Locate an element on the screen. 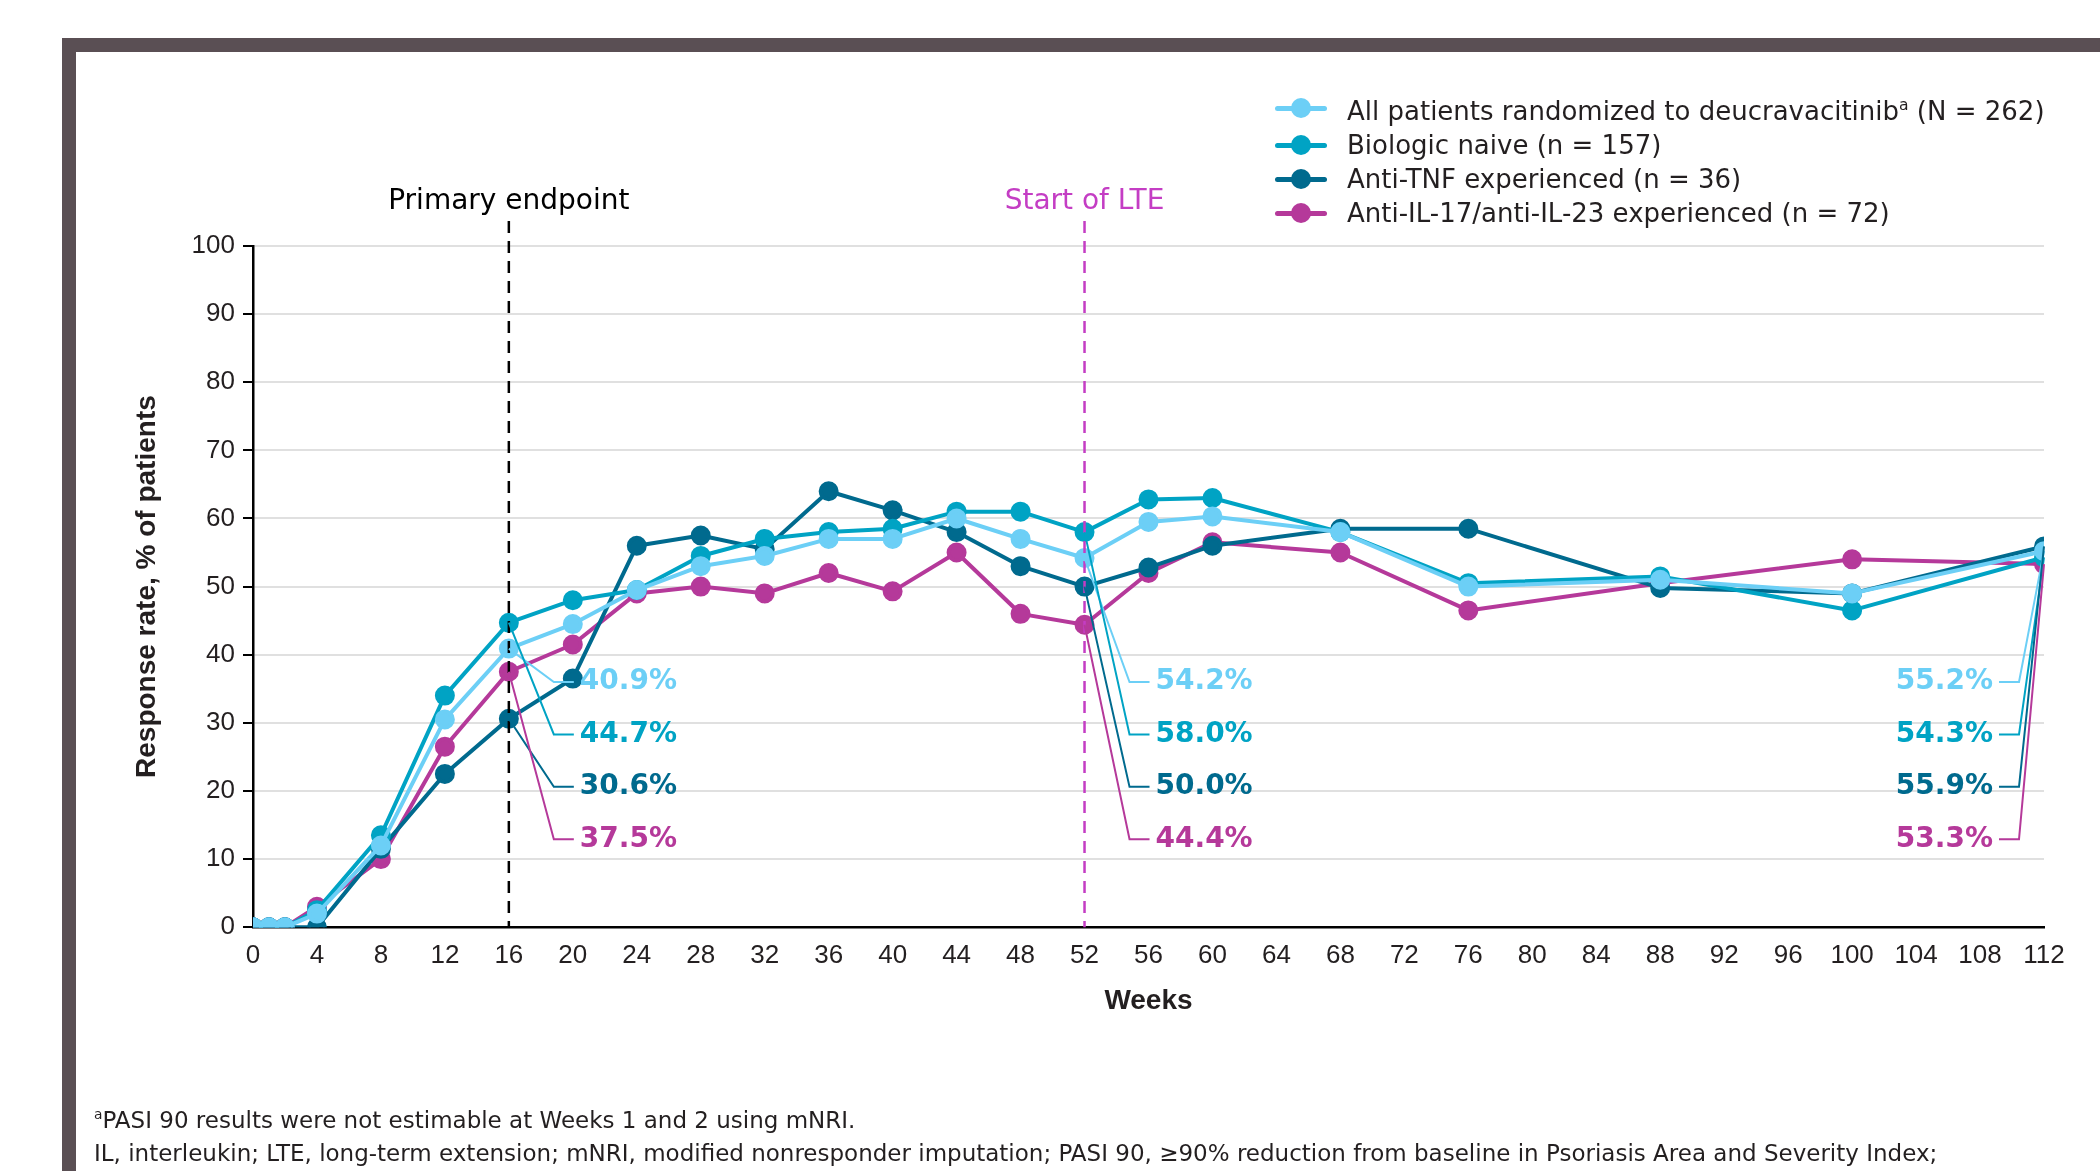  ref-line-label: Start of LTE is located at coordinates (1084, 200).